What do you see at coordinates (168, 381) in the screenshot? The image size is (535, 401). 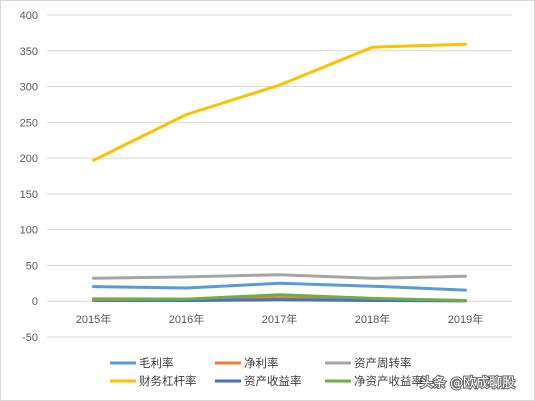 I see `legend-label: 财务杠杆率` at bounding box center [168, 381].